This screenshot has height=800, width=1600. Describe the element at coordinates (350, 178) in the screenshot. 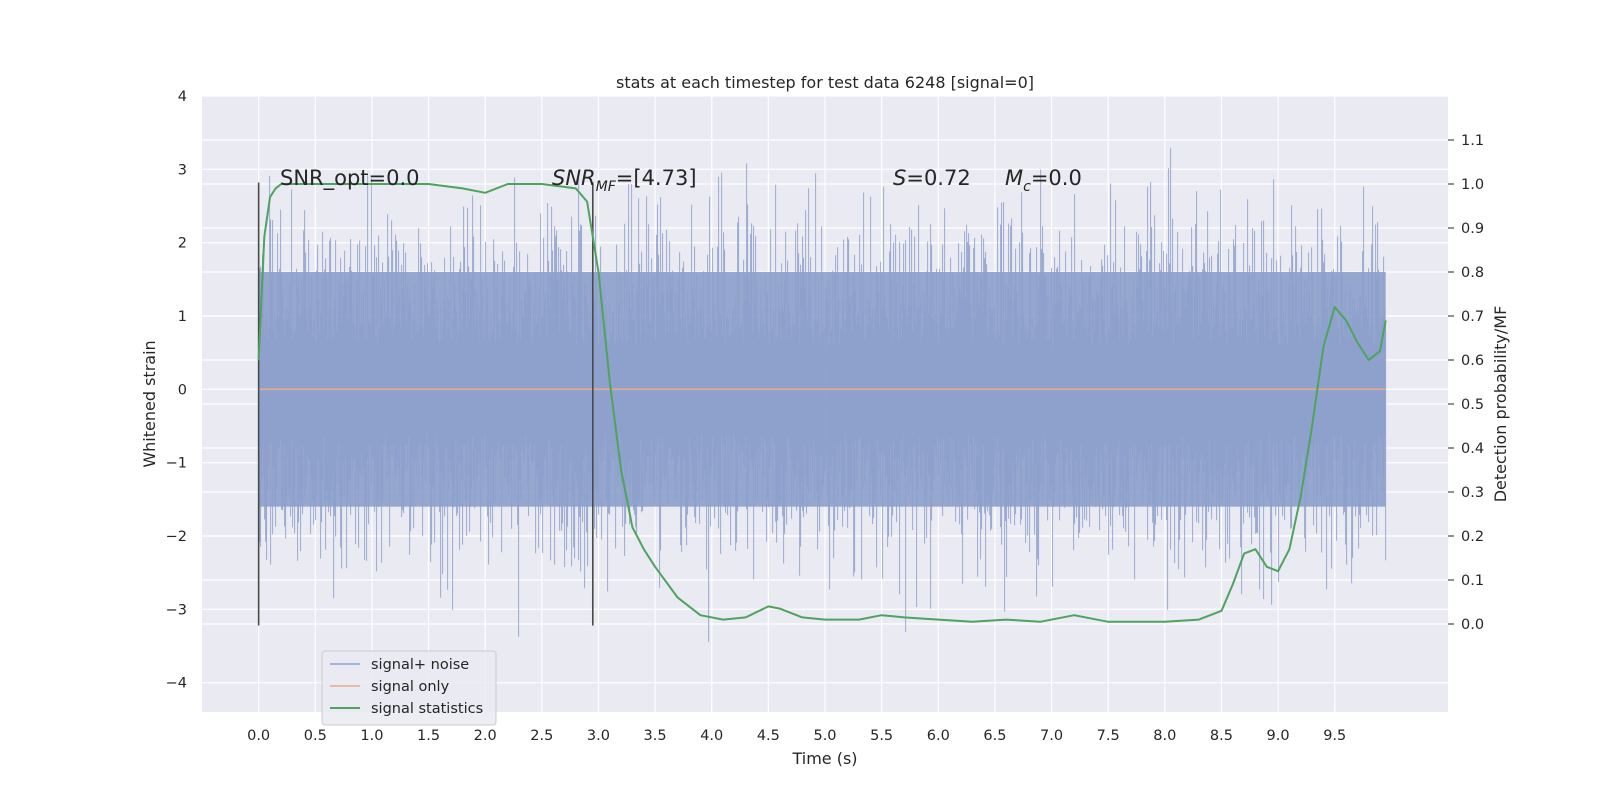

I see `annotation-snr-opt: SNR_opt=0.0` at that location.